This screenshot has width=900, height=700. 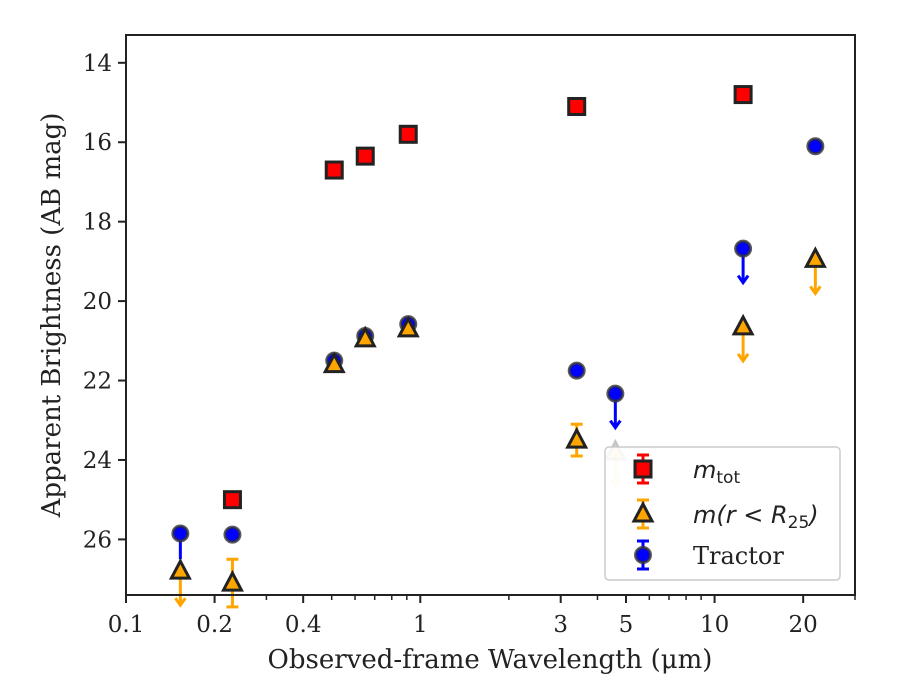 I want to click on x-tick-label: 3, so click(x=560, y=625).